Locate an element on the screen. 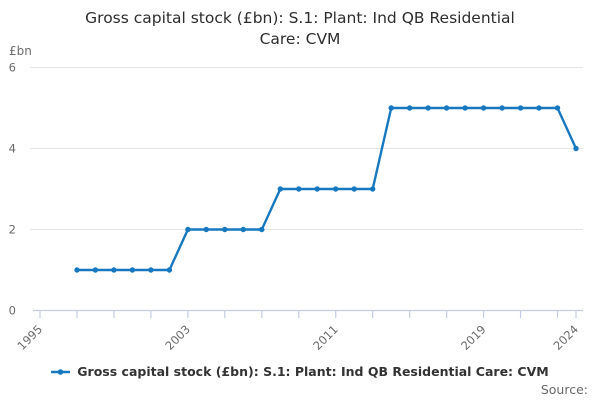 The image size is (600, 400). chart-title-line-2: Care: CVM is located at coordinates (300, 39).